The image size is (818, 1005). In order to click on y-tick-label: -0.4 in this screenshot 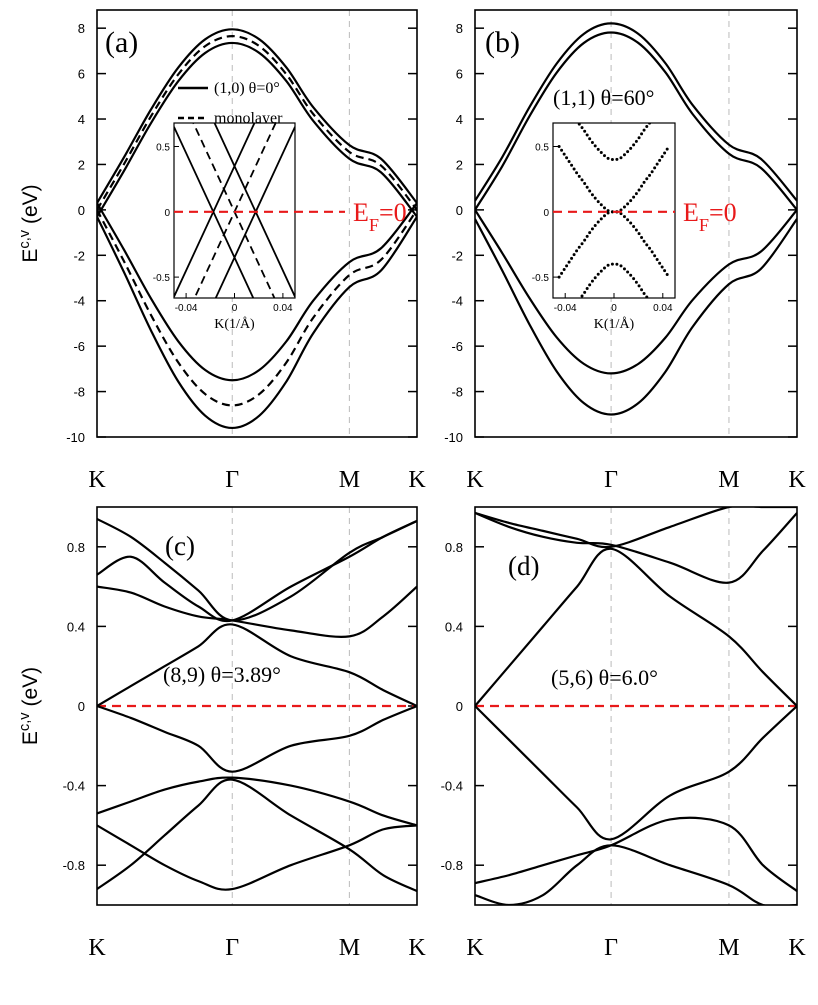, I will do `click(74, 786)`.